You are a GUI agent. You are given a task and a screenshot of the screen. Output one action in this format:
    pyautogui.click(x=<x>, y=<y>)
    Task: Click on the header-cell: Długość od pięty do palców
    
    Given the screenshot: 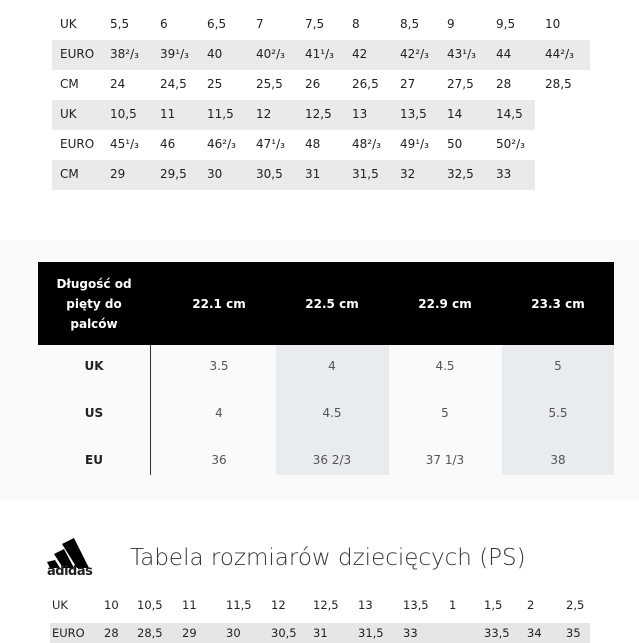 What is the action you would take?
    pyautogui.click(x=94, y=304)
    